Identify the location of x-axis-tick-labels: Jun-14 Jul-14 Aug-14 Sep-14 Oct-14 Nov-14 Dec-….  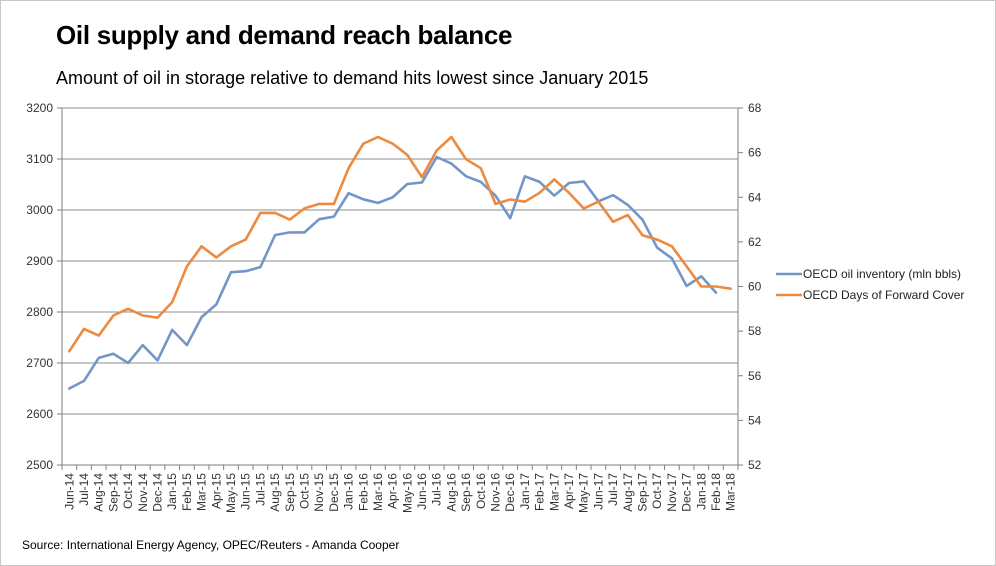
(399, 493).